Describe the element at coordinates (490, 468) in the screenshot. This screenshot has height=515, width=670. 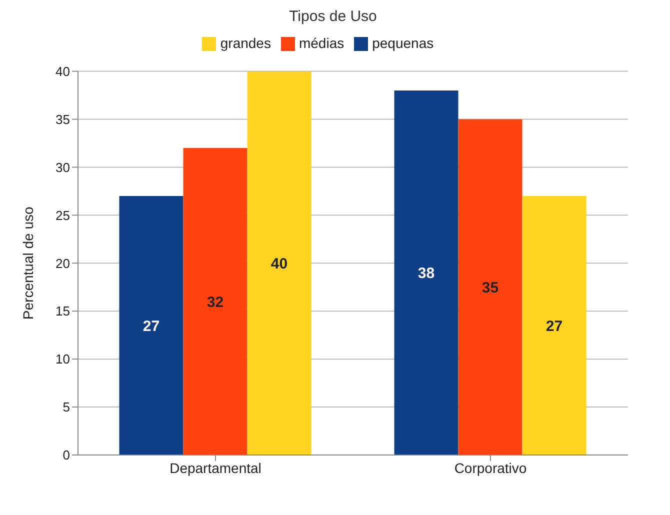
I see `x-tick-label: Corporativo` at that location.